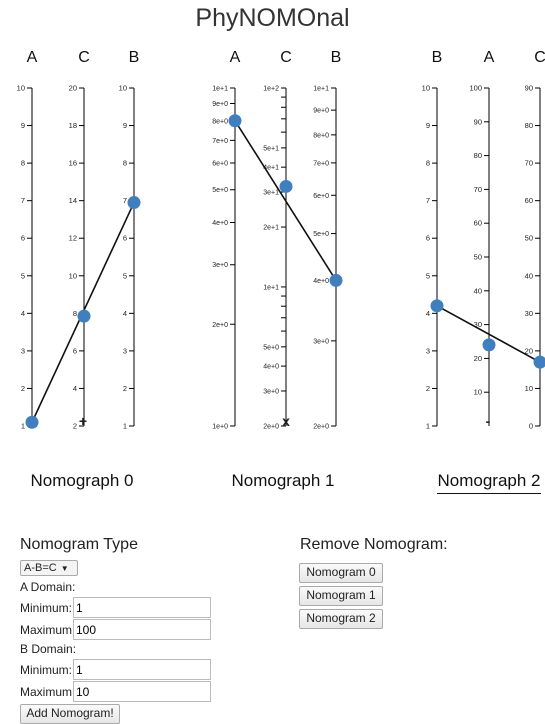 The width and height of the screenshot is (545, 724). I want to click on nomogram-type-select: A-B=C ▼, so click(49, 568).